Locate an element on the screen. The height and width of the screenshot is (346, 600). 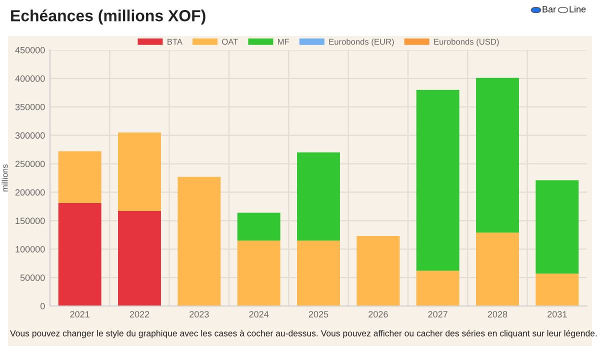
y-tick-label: 450000 is located at coordinates (30, 50).